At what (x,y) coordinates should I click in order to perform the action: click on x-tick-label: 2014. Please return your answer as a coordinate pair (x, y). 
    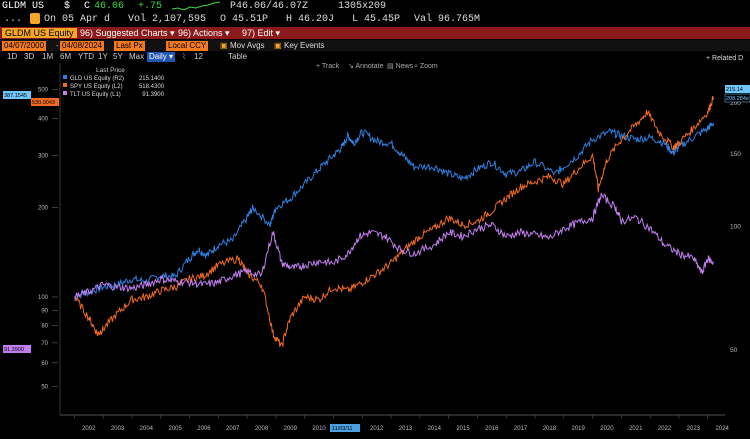
    Looking at the image, I should click on (435, 429).